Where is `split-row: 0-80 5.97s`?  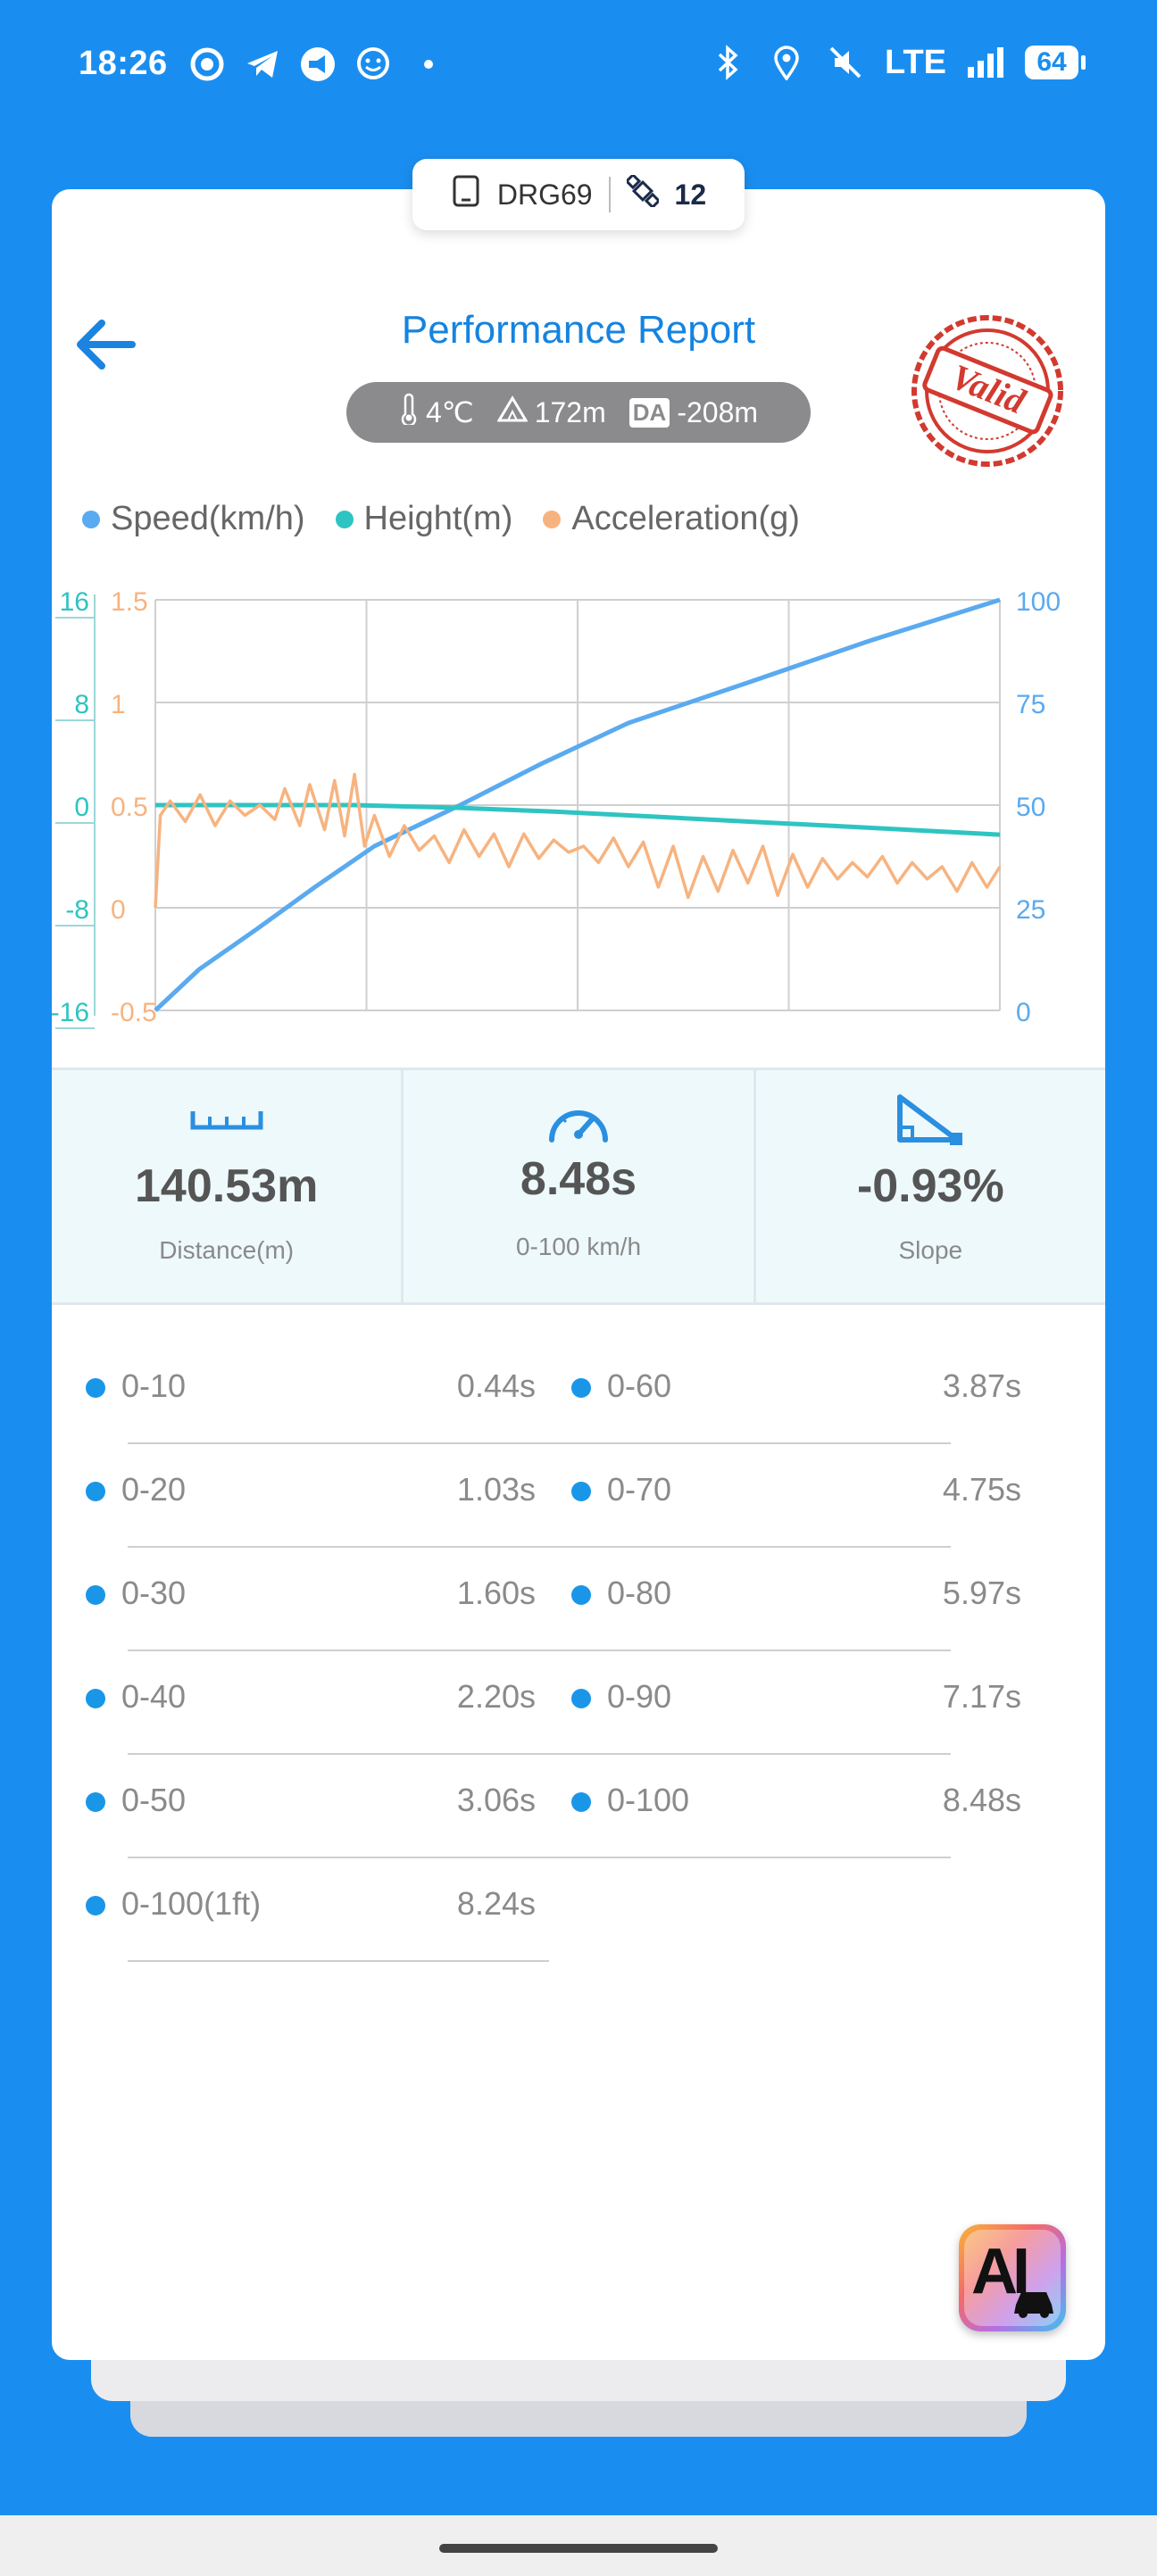 split-row: 0-80 5.97s is located at coordinates (779, 1600).